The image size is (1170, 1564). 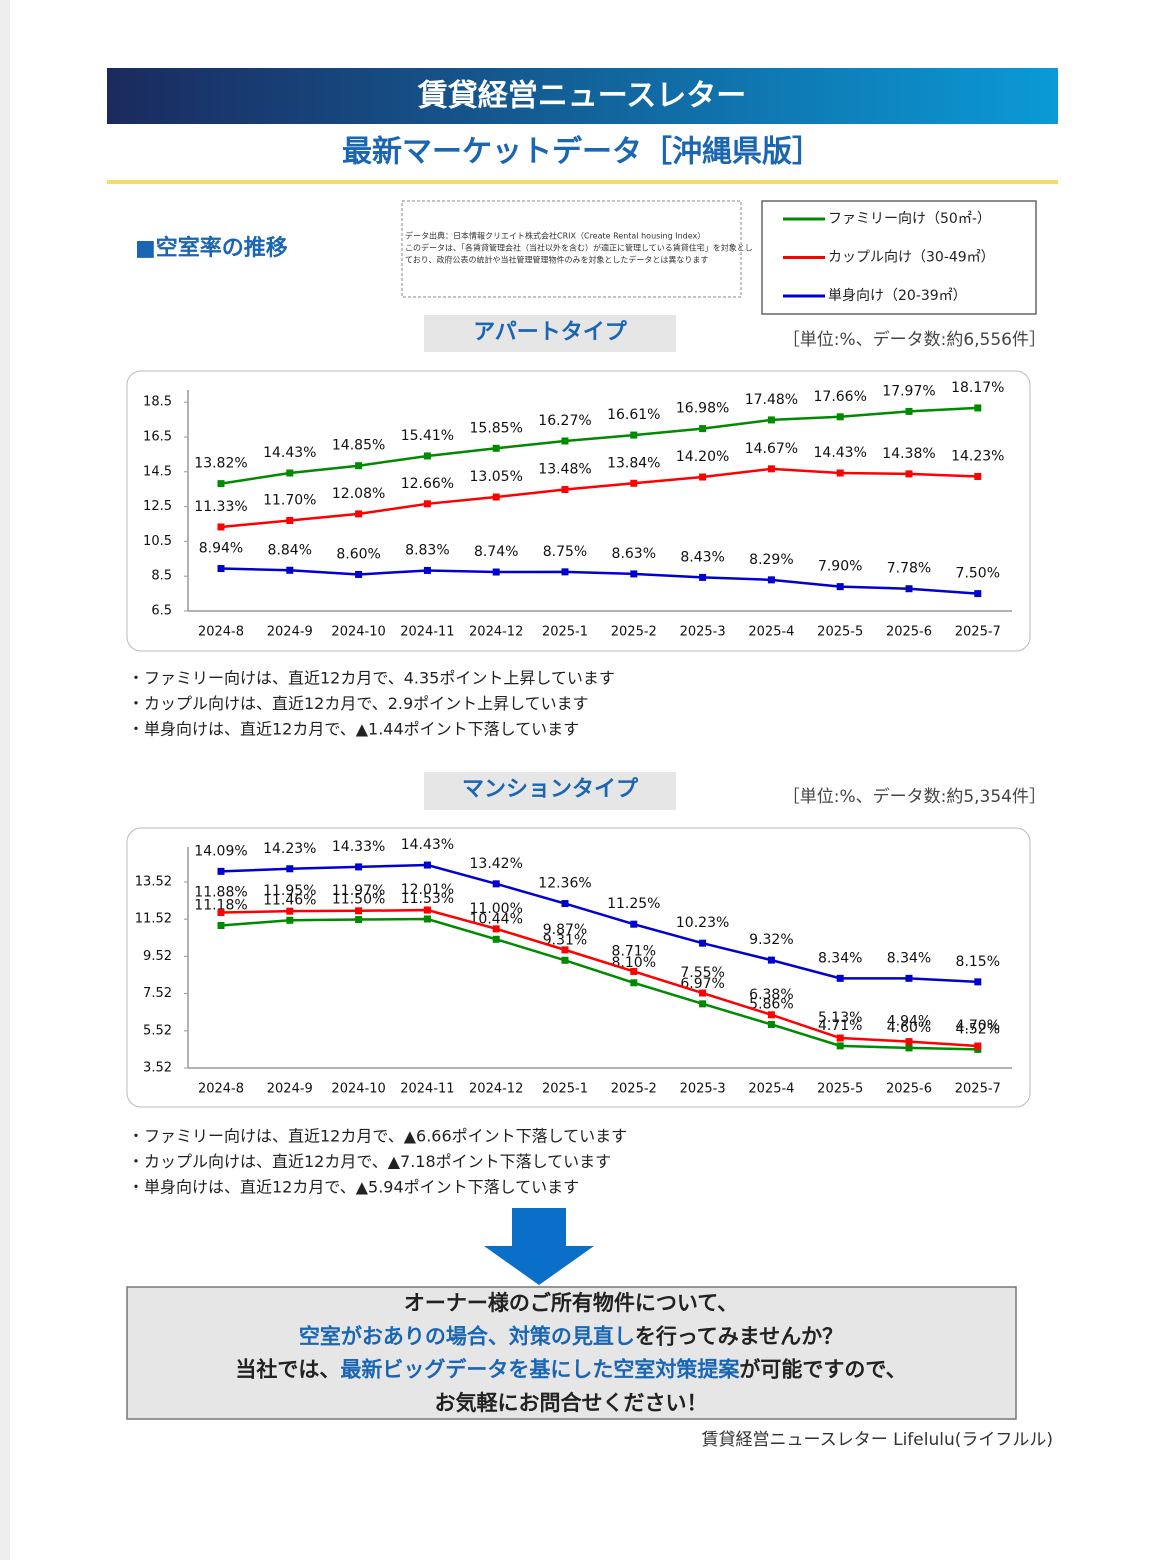 What do you see at coordinates (634, 951) in the screenshot?
I see `data-label: 8.71%` at bounding box center [634, 951].